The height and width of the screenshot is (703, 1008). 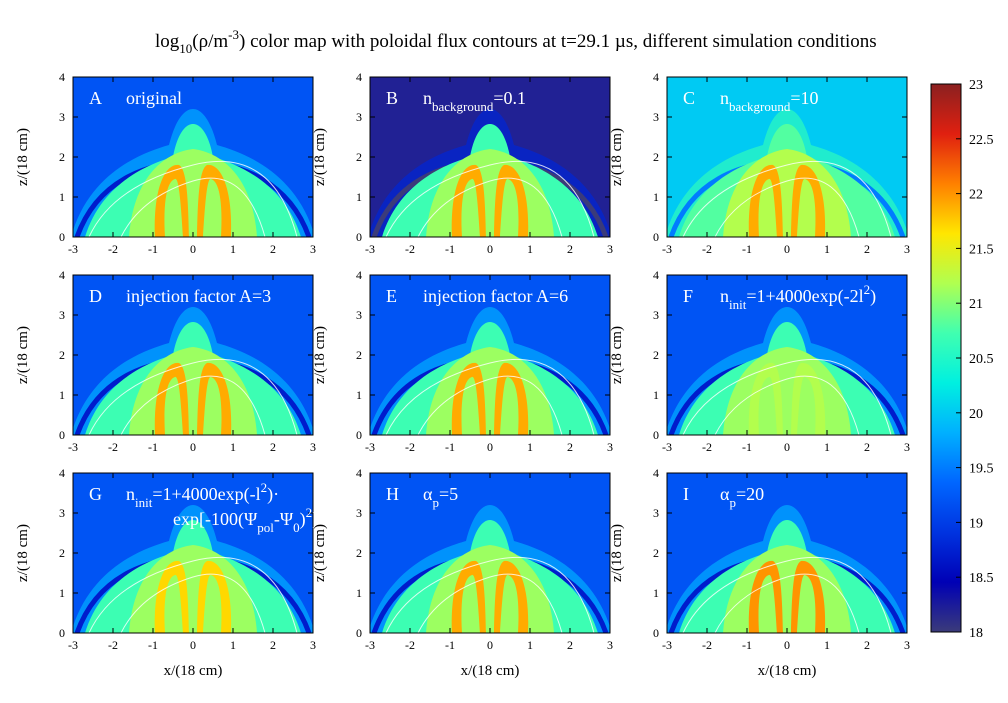 What do you see at coordinates (981, 249) in the screenshot?
I see `colorbar-tick-label: 21.5` at bounding box center [981, 249].